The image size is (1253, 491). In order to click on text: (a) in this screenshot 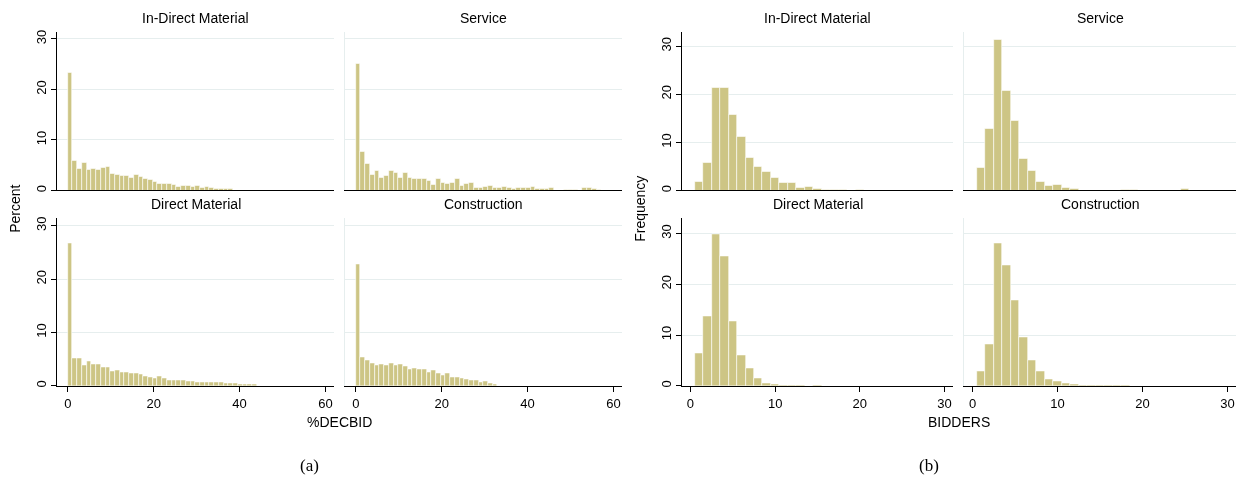, I will do `click(309, 465)`.